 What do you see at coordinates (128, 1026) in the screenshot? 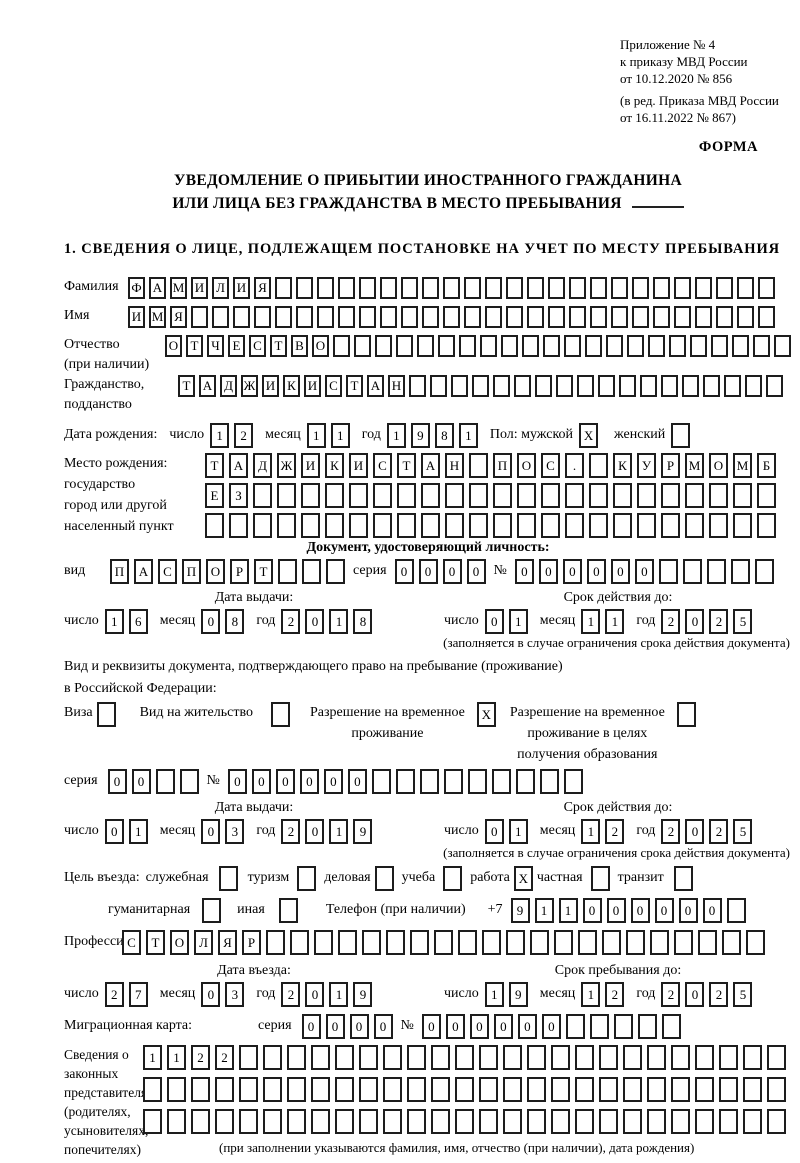
I see `migration-card-label: Миграционная карта:` at bounding box center [128, 1026].